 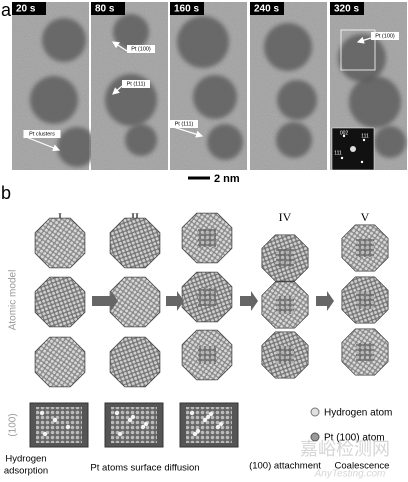 I want to click on tem-frame: 240 s, so click(x=288, y=86).